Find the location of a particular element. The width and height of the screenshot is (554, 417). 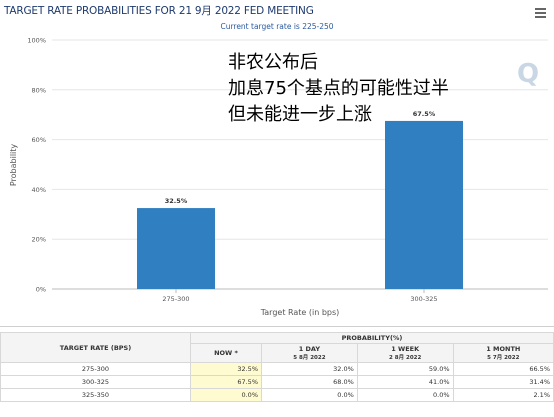

now-cell: 32.5% is located at coordinates (226, 369).